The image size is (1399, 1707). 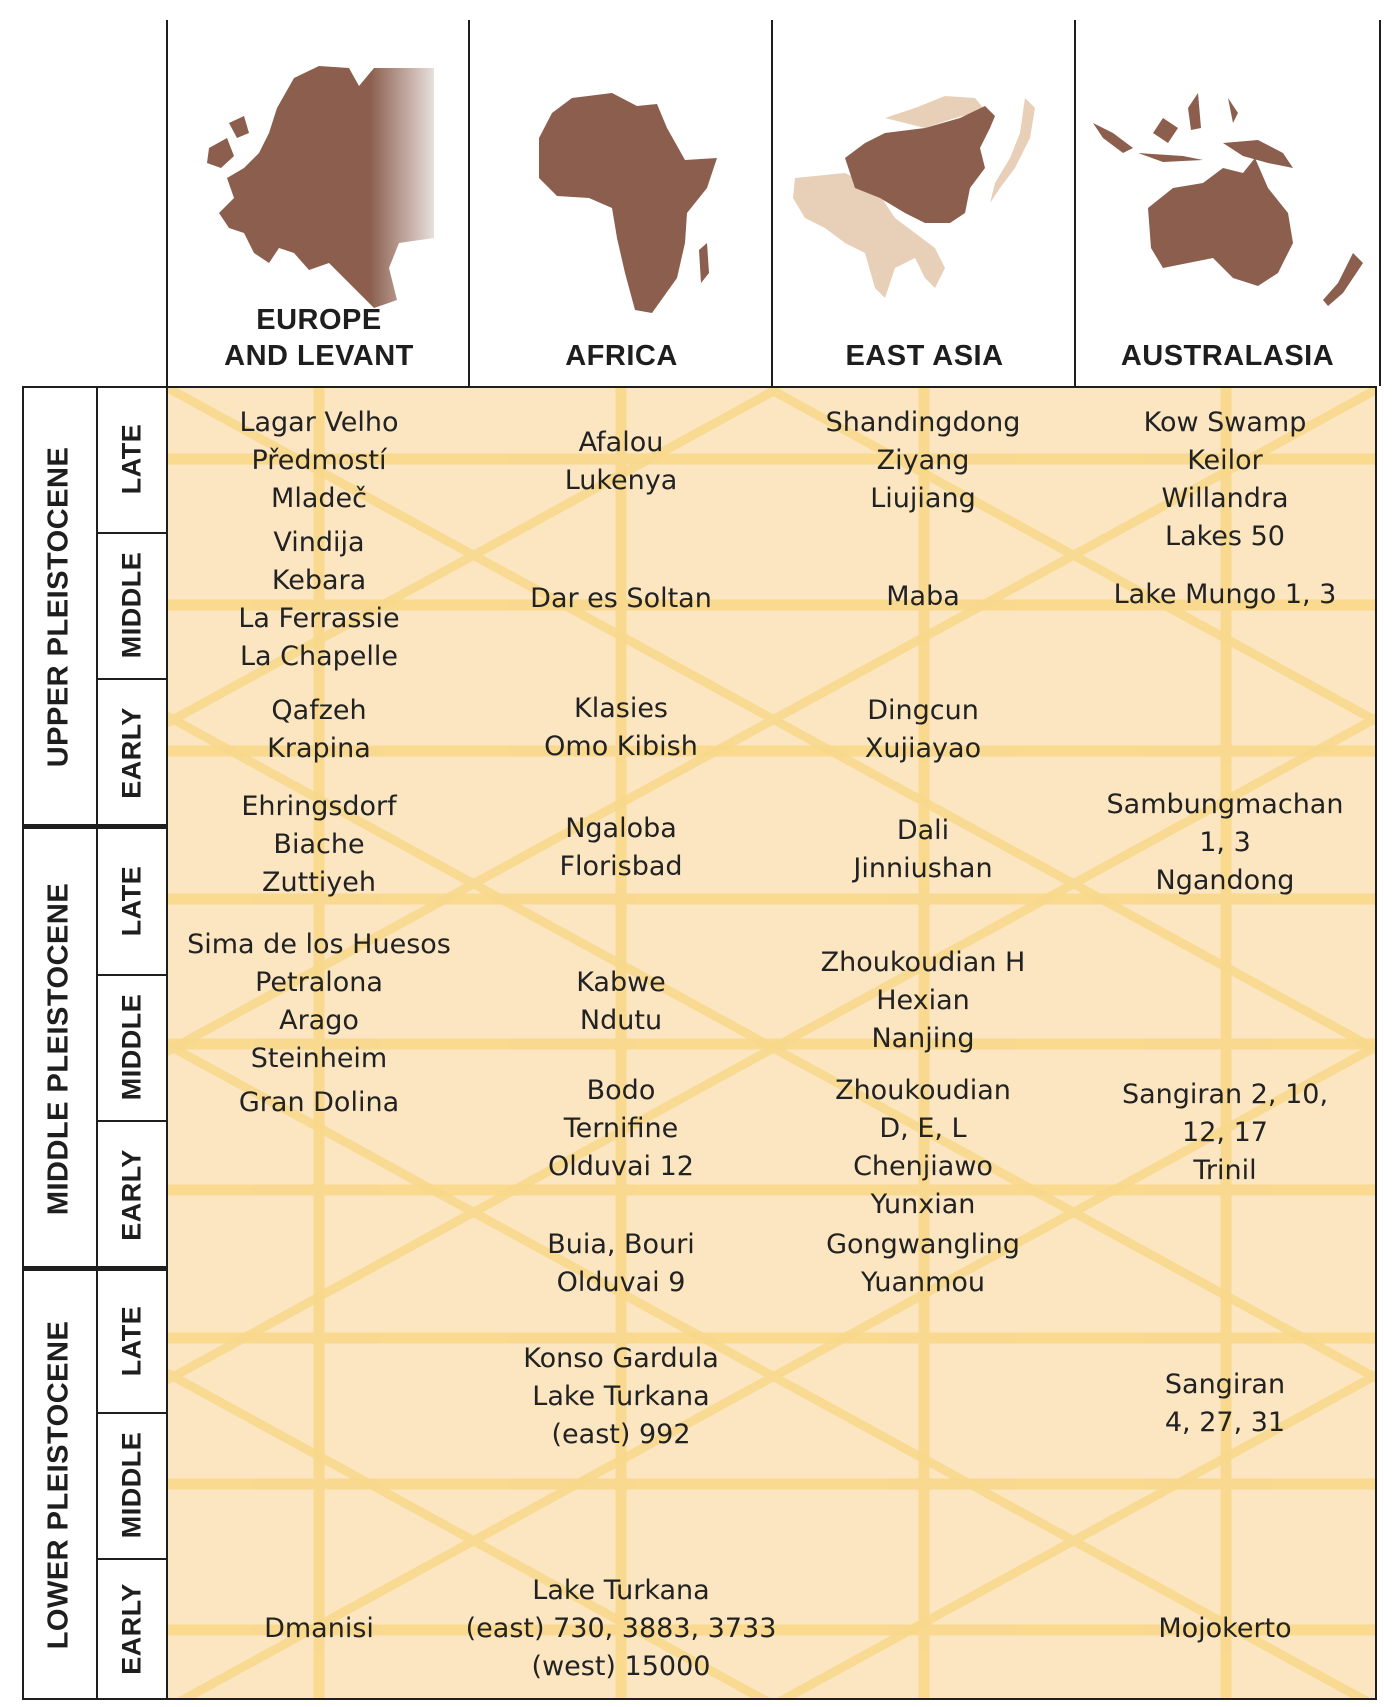 What do you see at coordinates (319, 461) in the screenshot?
I see `cell-europe-upper-late: Lagar Velho Předmostí Mladeč` at bounding box center [319, 461].